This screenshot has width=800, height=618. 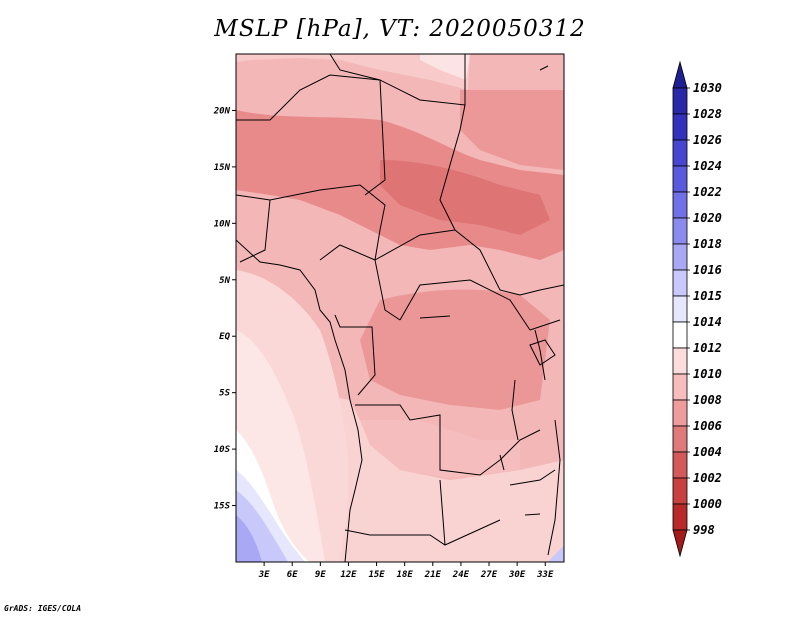 I want to click on colorbar-label: 1015, so click(x=707, y=296).